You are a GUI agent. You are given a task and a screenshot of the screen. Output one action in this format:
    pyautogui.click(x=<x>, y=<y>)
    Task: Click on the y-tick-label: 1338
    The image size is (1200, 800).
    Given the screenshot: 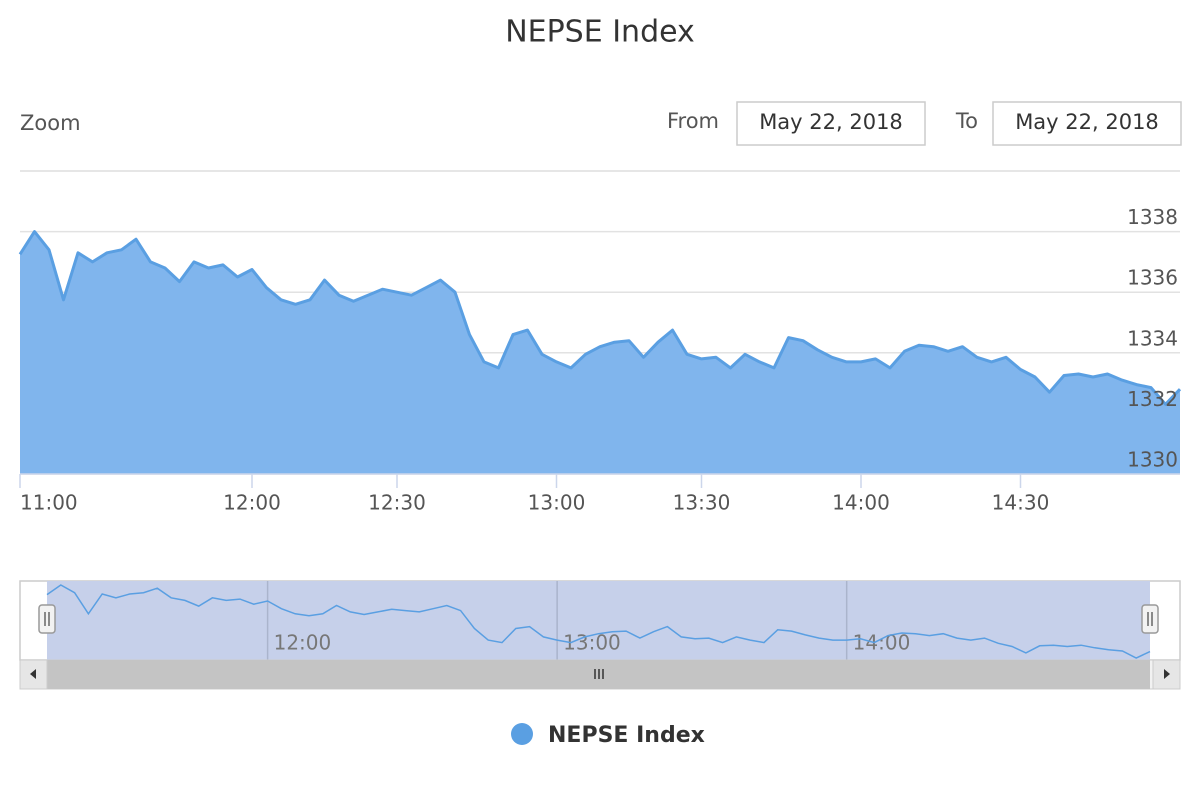 What is the action you would take?
    pyautogui.click(x=1152, y=217)
    